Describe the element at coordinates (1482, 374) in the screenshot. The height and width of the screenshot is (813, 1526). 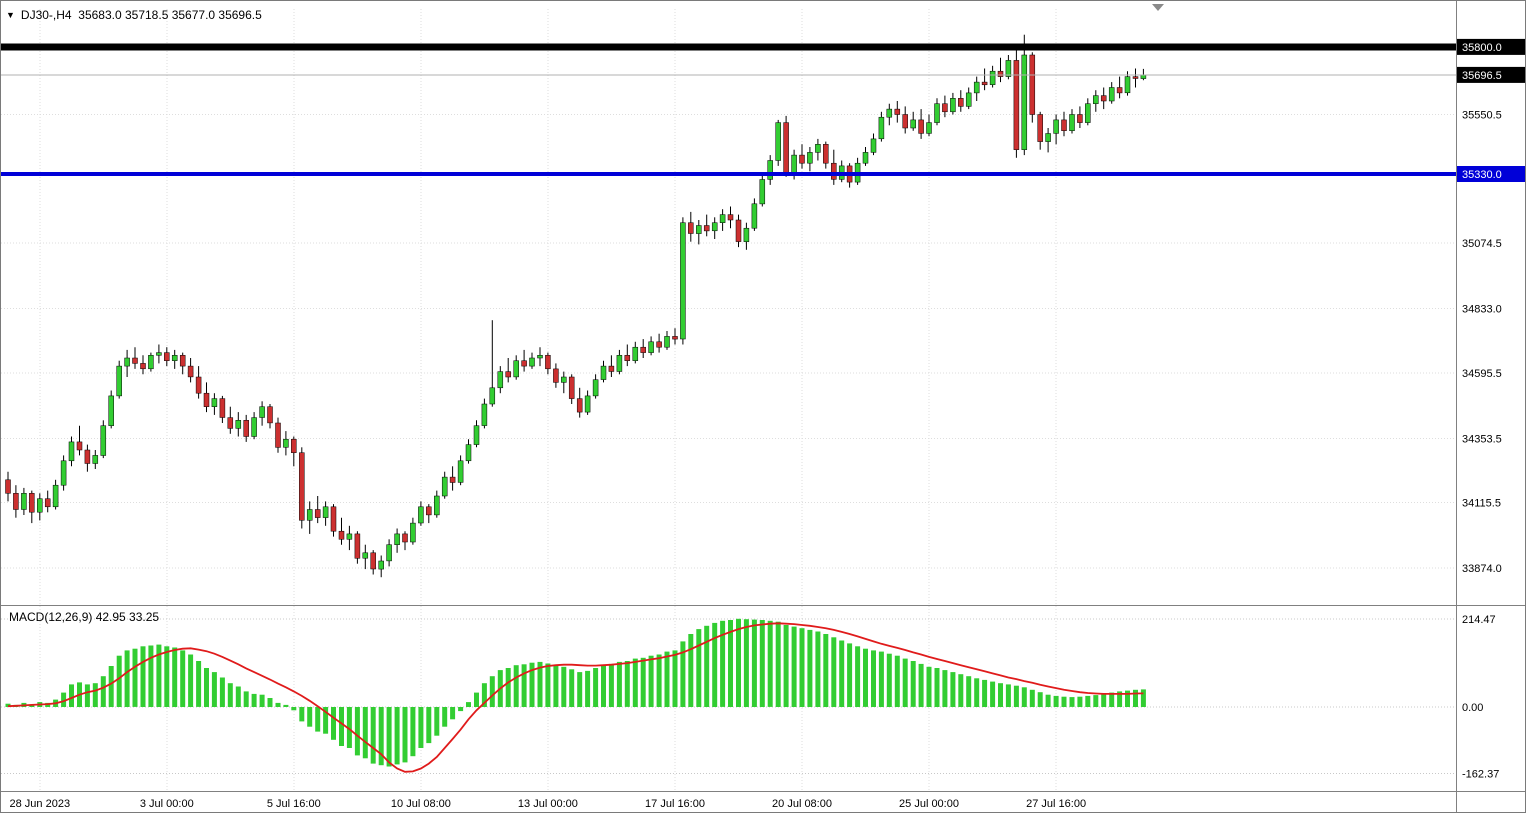
I see `price-axis-label: 34595.5` at that location.